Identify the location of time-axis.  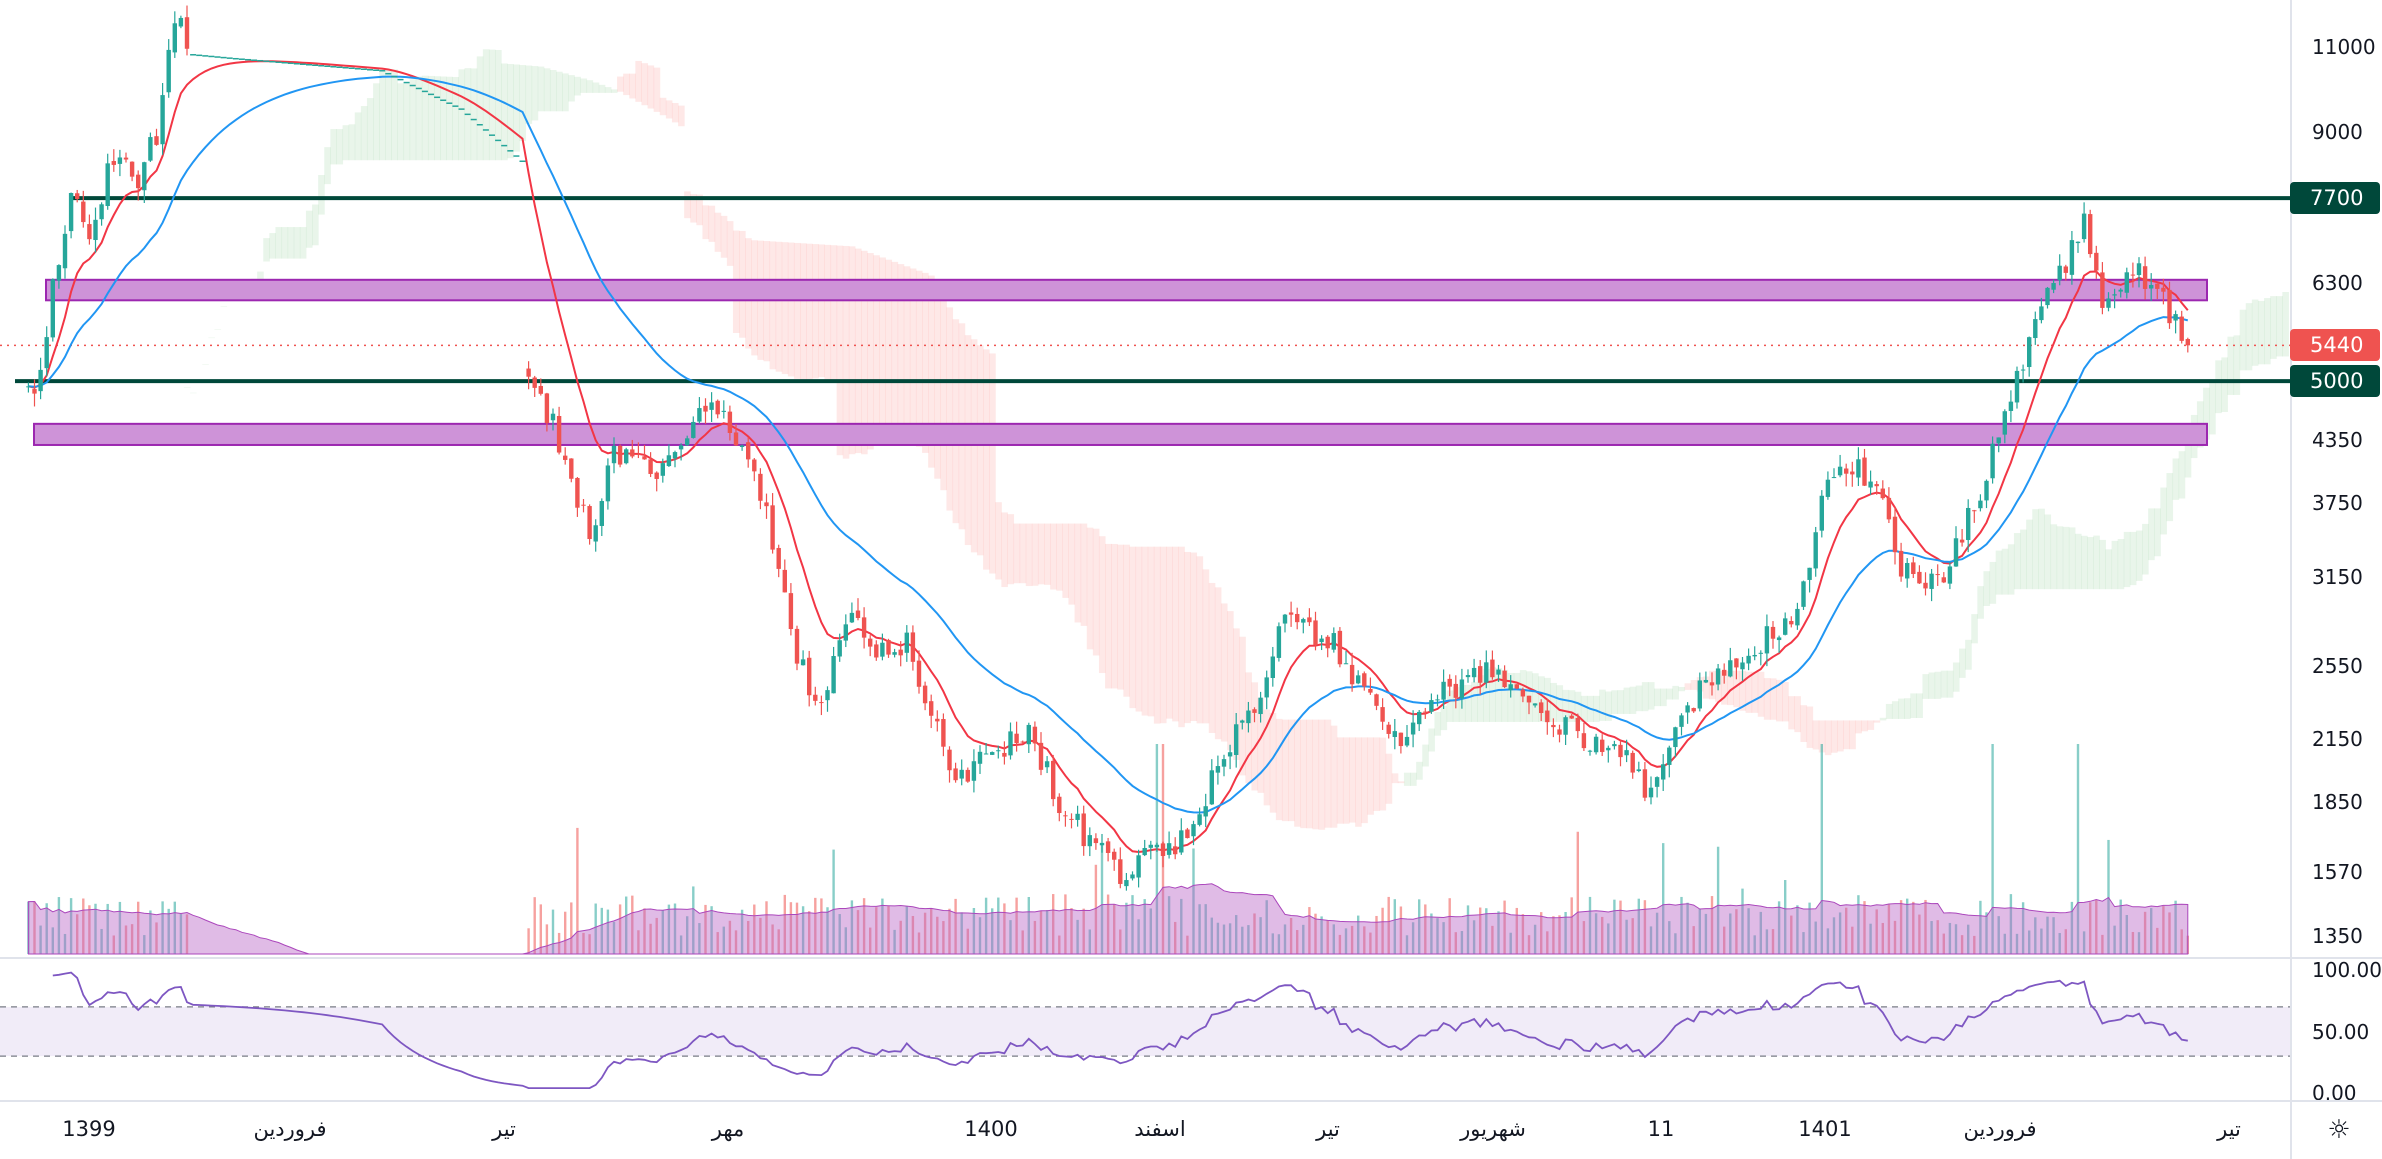
(1191, 1129).